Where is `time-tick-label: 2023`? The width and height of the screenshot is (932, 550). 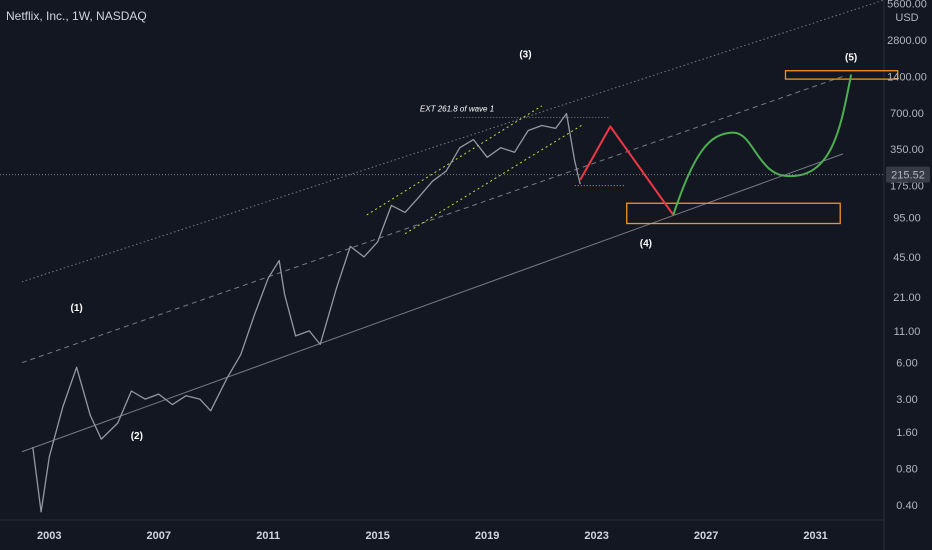 time-tick-label: 2023 is located at coordinates (596, 536).